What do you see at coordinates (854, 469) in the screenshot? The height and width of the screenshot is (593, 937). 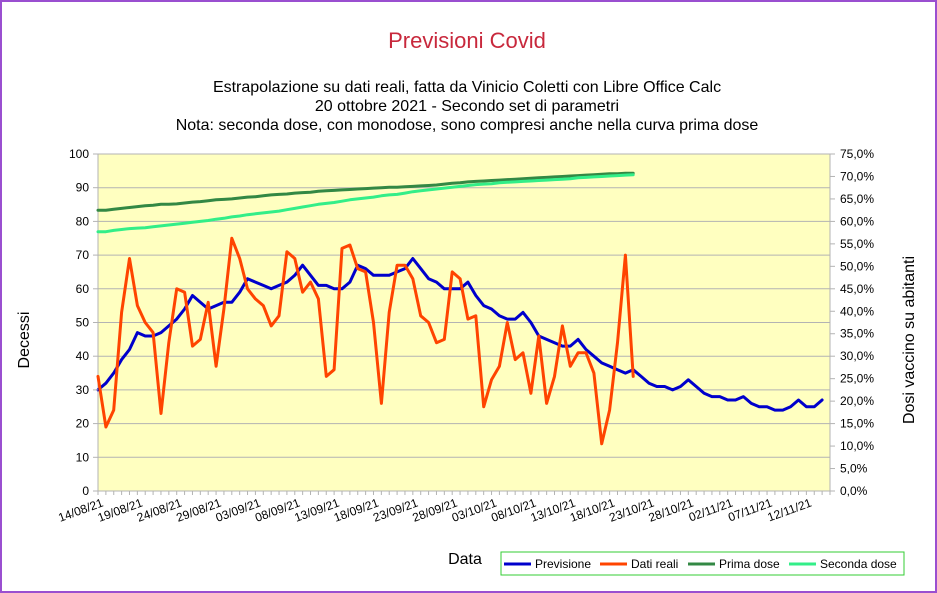 I see `y2-tick-label: 5,0%` at bounding box center [854, 469].